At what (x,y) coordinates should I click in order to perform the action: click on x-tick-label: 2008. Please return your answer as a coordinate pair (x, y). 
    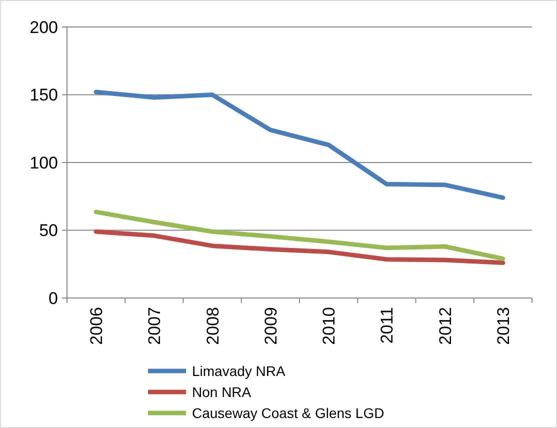
    Looking at the image, I should click on (212, 326).